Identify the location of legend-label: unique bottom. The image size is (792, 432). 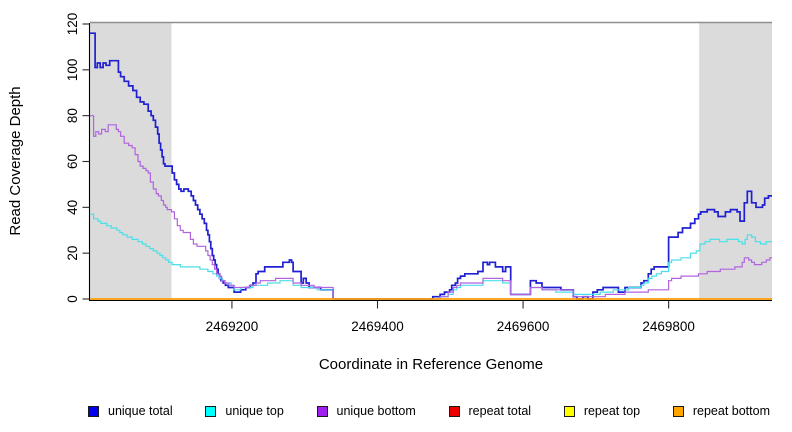
(376, 410).